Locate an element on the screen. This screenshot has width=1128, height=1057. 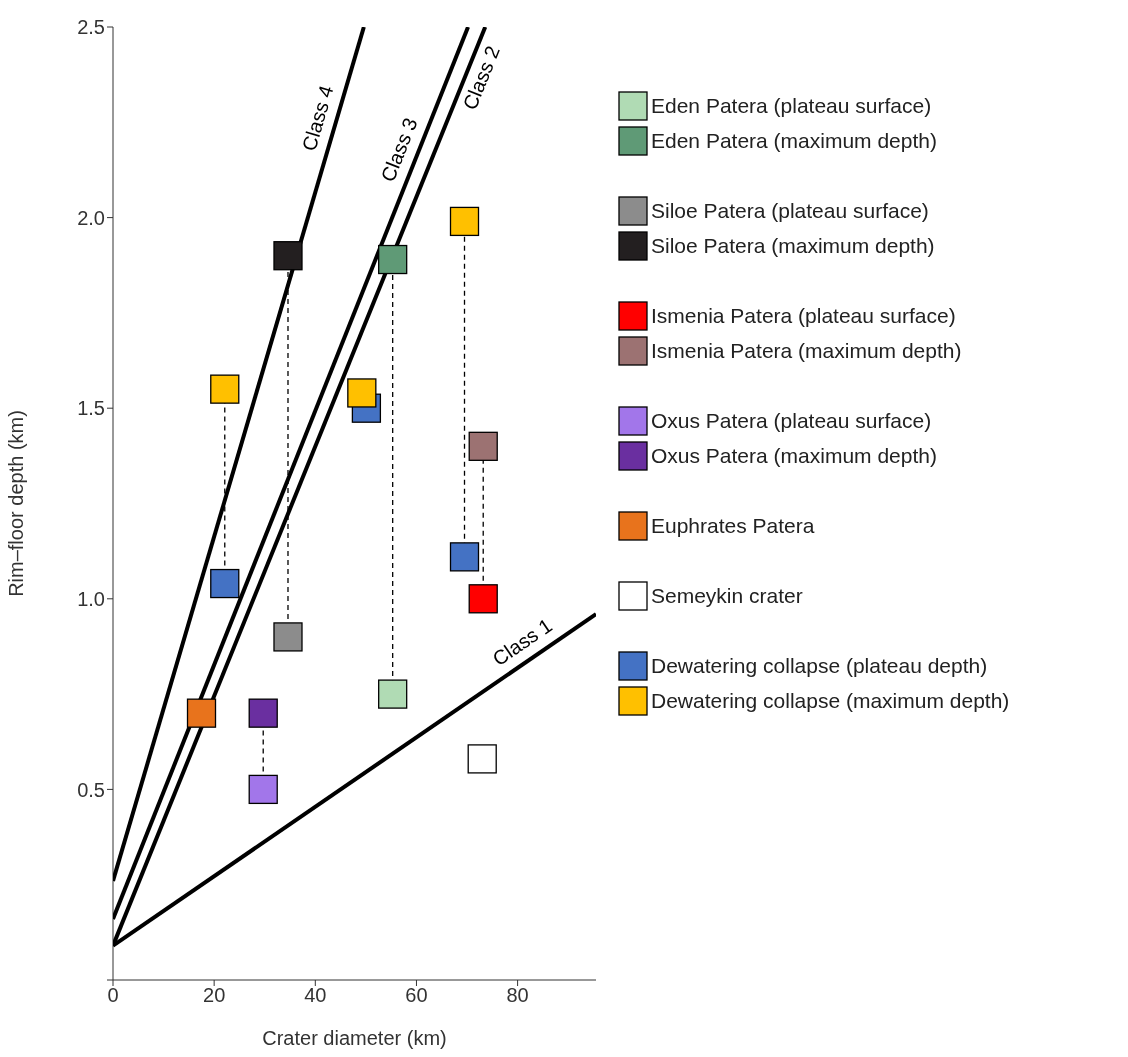
legend-label: Dewatering collapse (maximum depth) is located at coordinates (830, 700).